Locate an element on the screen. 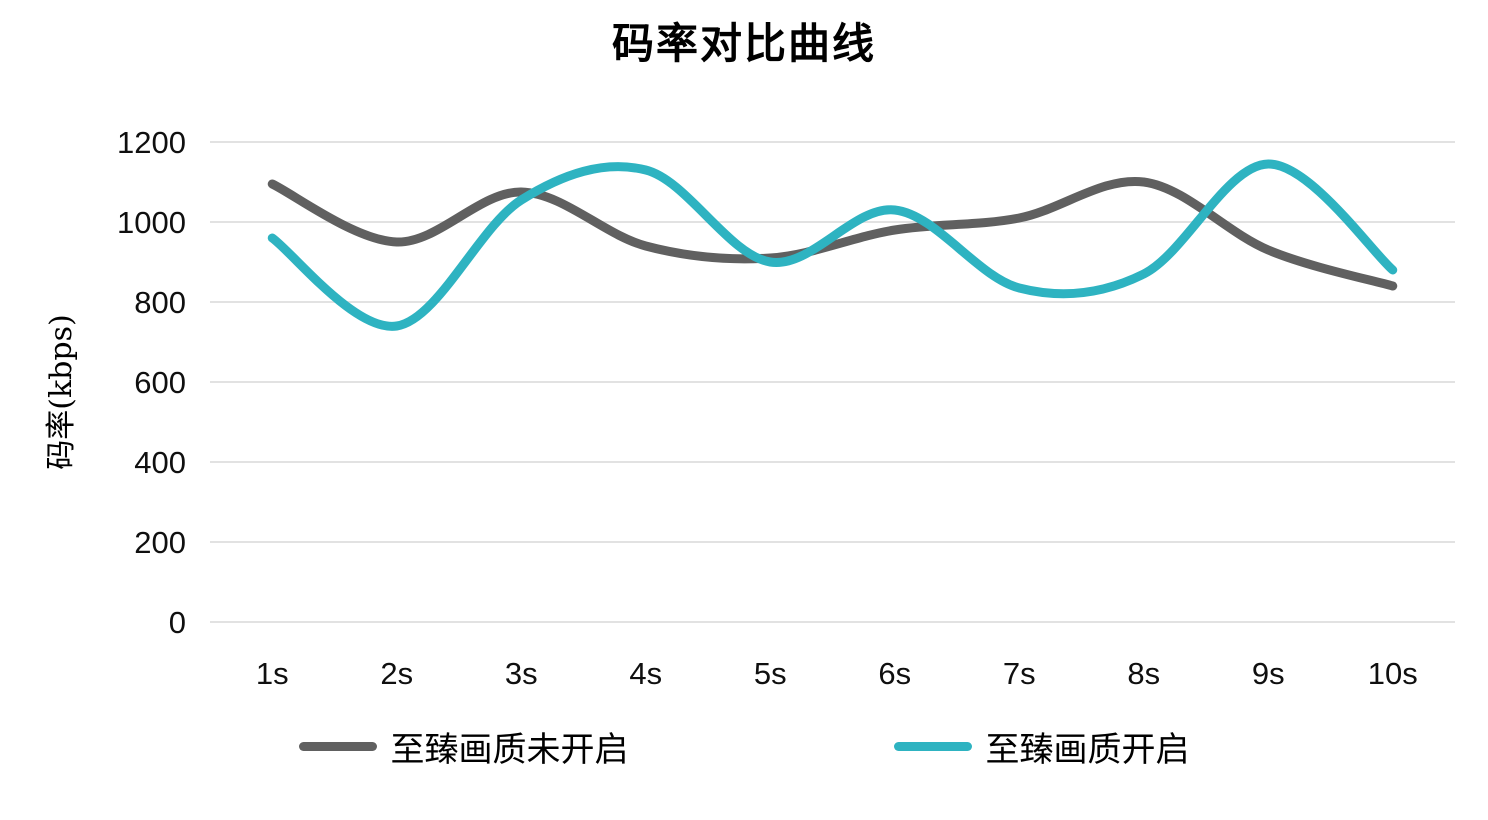 This screenshot has height=820, width=1488. y-tick-label: 1200 is located at coordinates (151, 142).